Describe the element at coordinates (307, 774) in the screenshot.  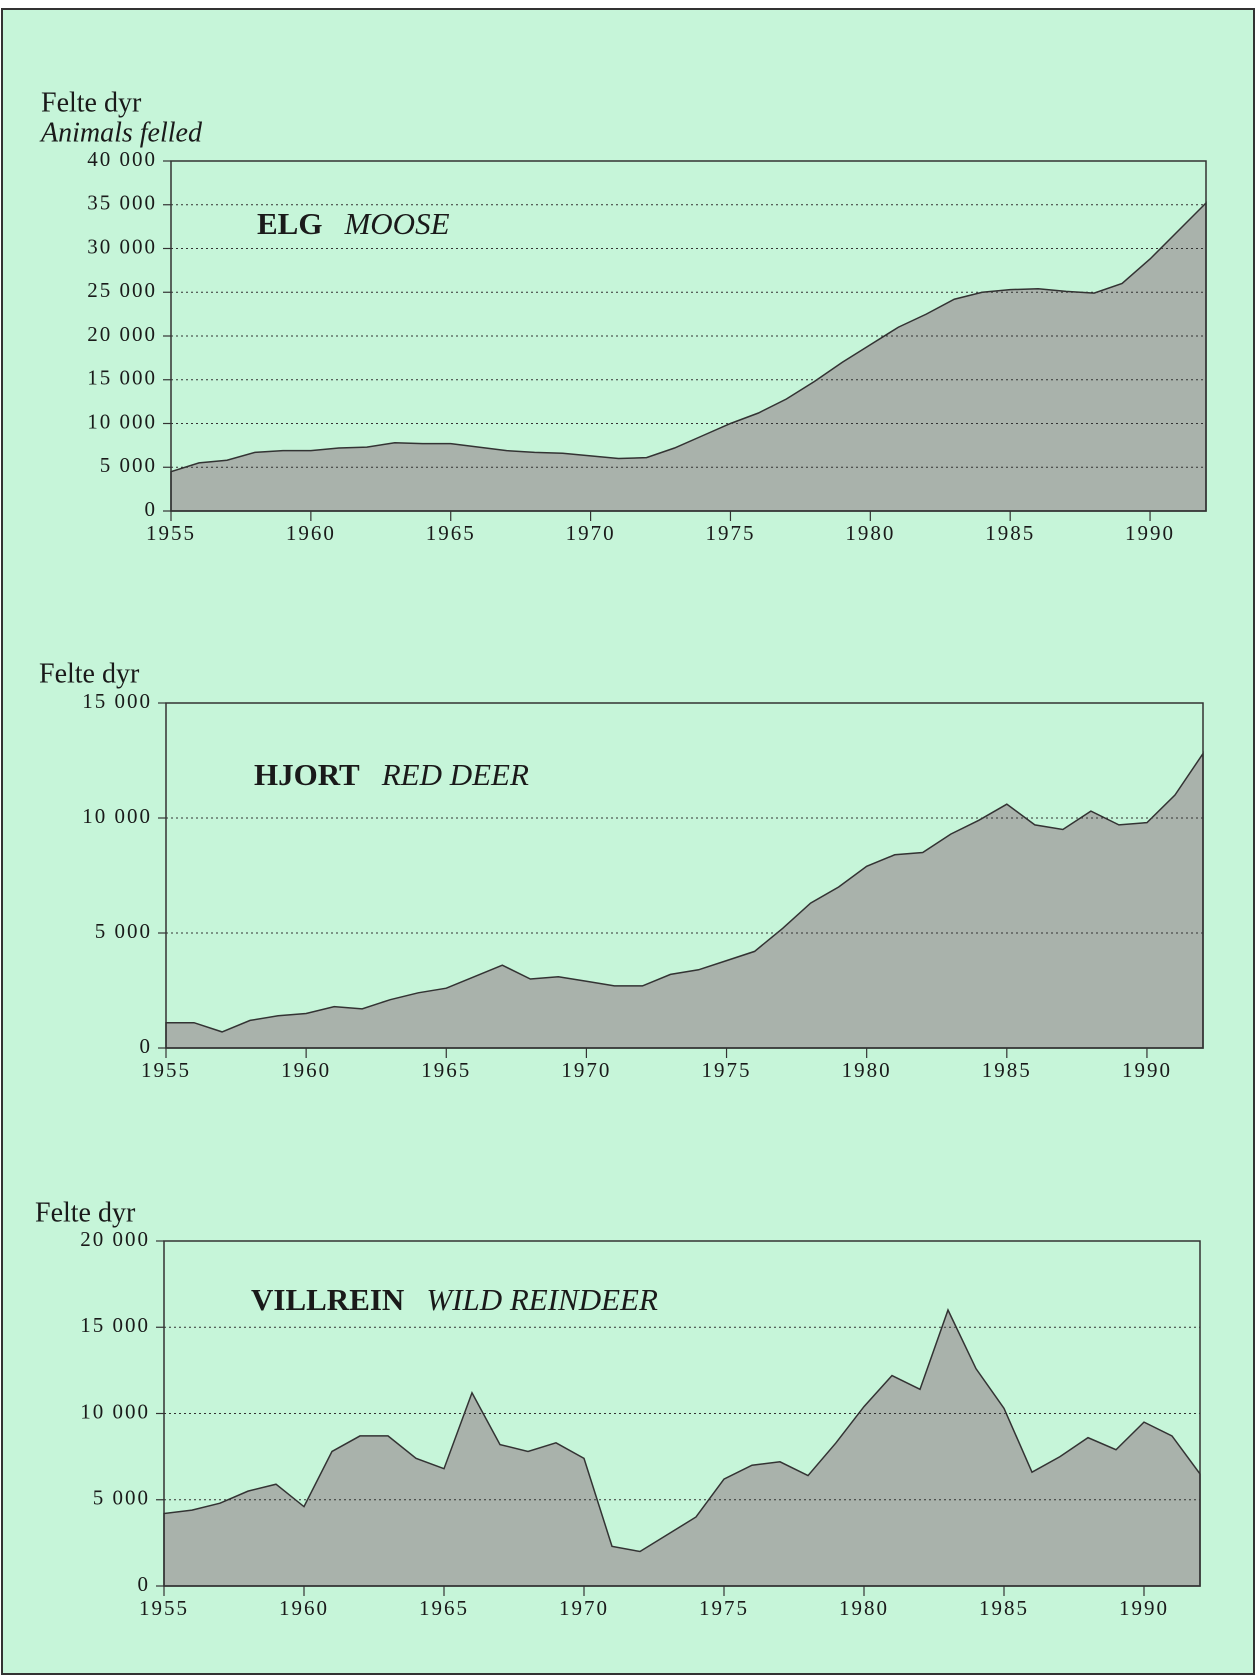
I see `chart-title: HJORT` at that location.